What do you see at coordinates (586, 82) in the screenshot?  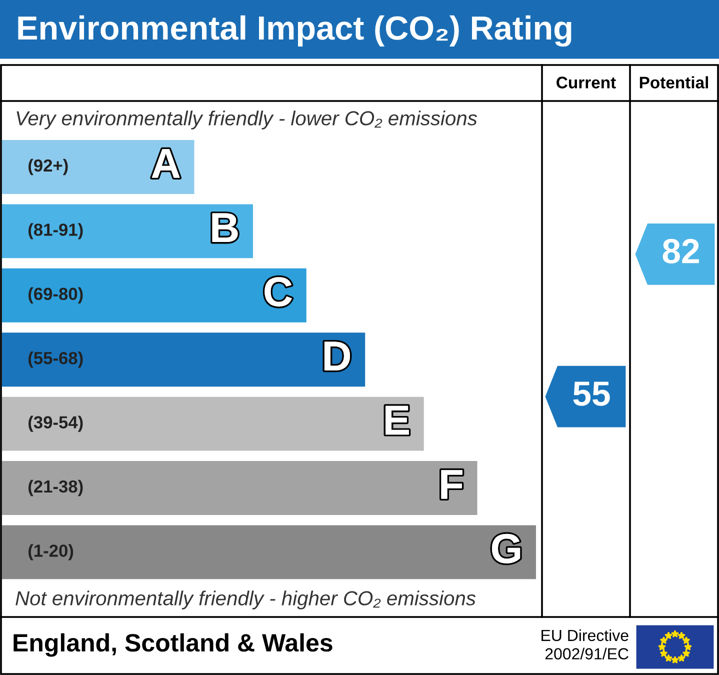 I see `text: Current` at bounding box center [586, 82].